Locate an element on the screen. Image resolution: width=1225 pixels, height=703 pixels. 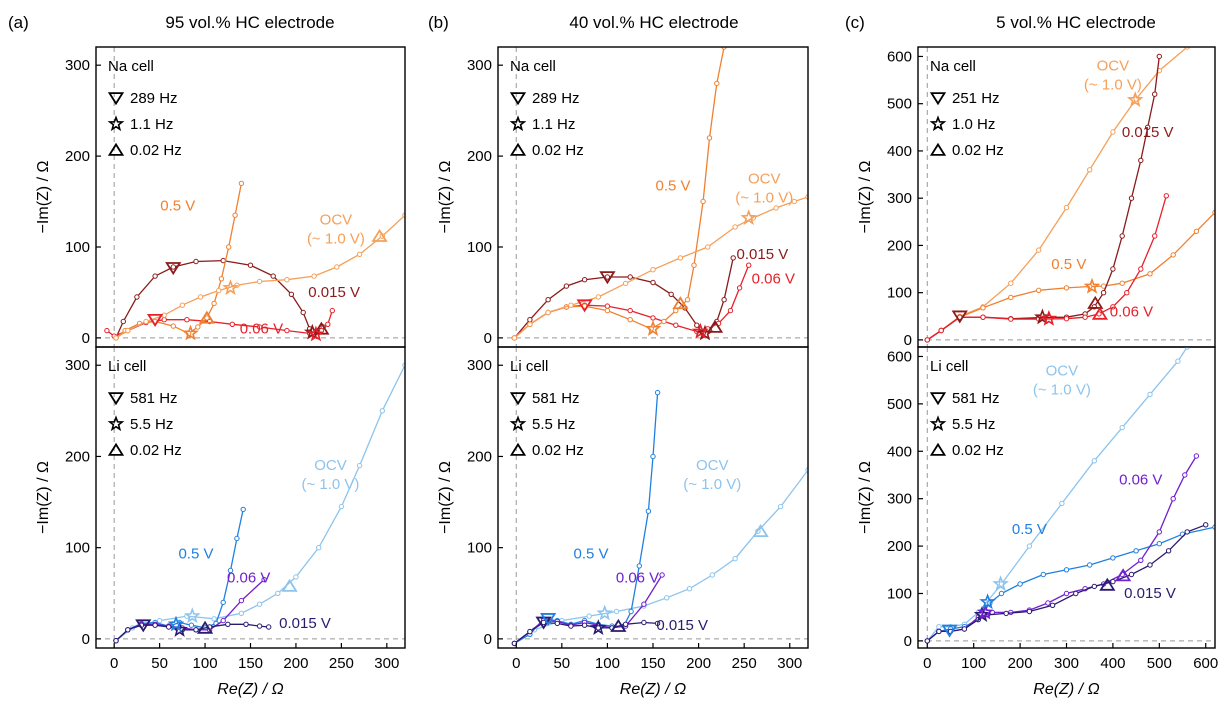
x-tick-label: 400 is located at coordinates (1112, 663).